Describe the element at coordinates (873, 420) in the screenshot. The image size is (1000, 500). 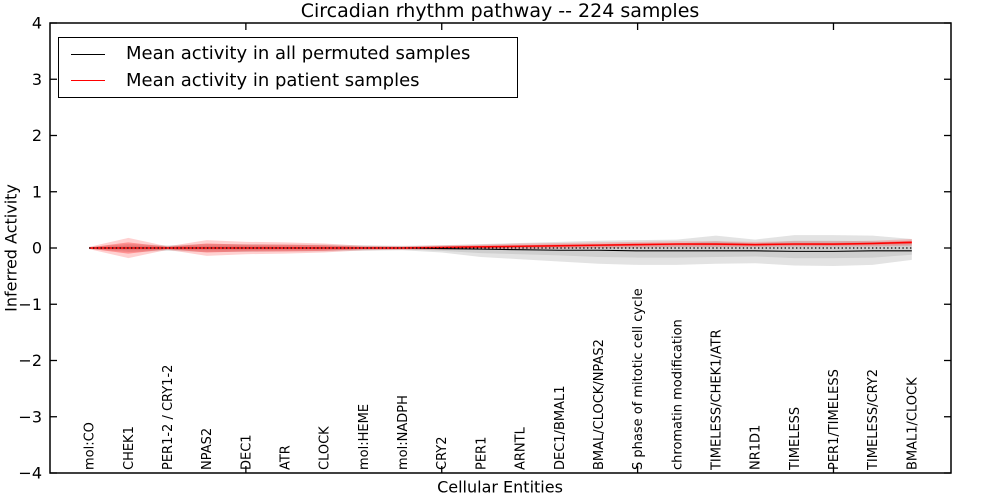
I see `x-category-label: TIMELESS/CRY2` at that location.